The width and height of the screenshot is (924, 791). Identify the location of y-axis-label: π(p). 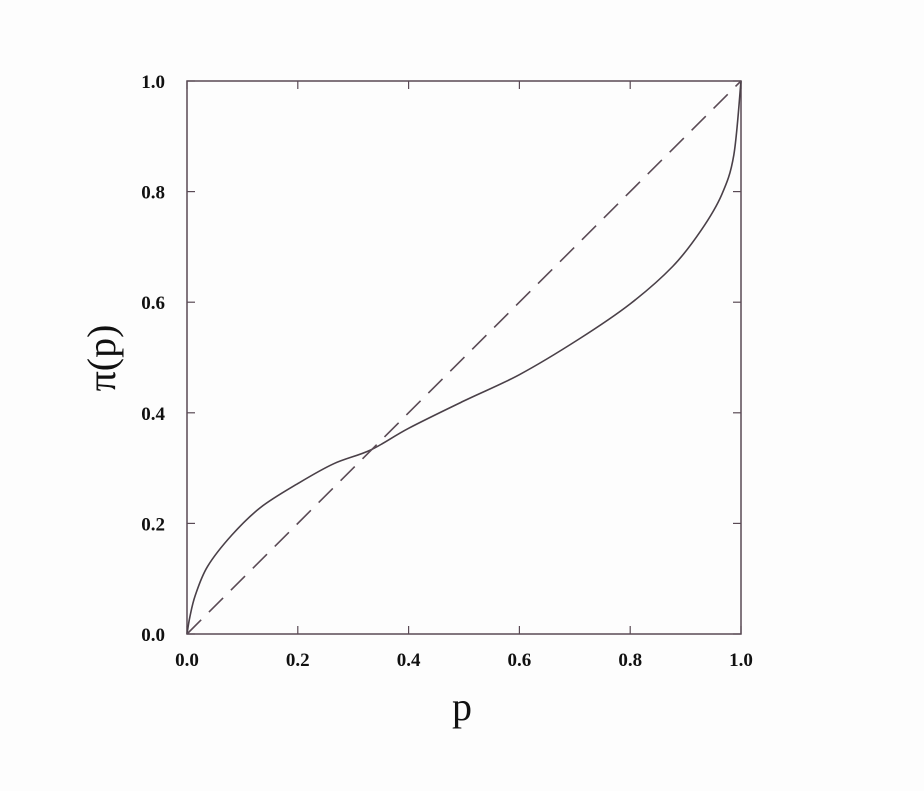
(101, 358).